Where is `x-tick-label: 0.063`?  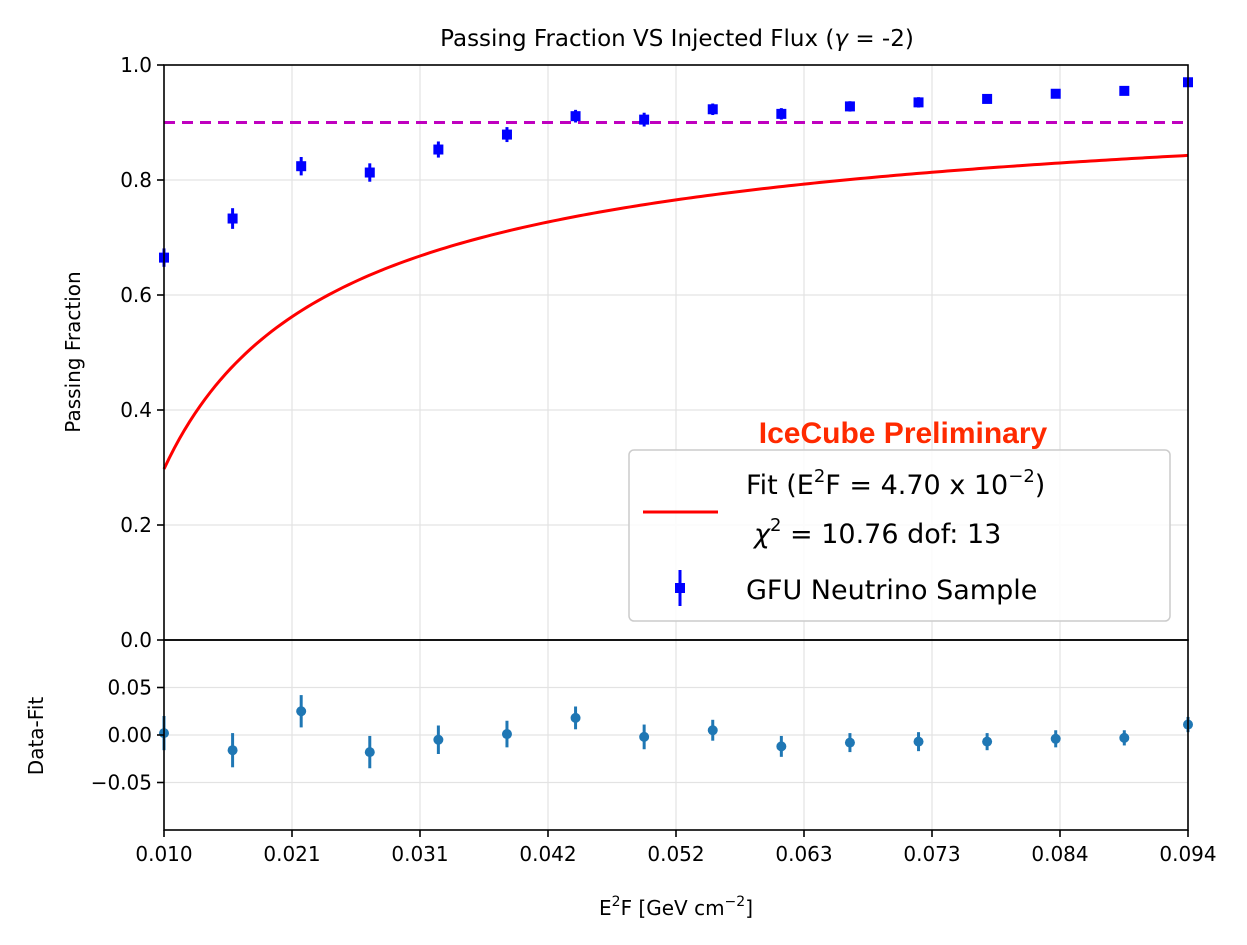
x-tick-label: 0.063 is located at coordinates (803, 854).